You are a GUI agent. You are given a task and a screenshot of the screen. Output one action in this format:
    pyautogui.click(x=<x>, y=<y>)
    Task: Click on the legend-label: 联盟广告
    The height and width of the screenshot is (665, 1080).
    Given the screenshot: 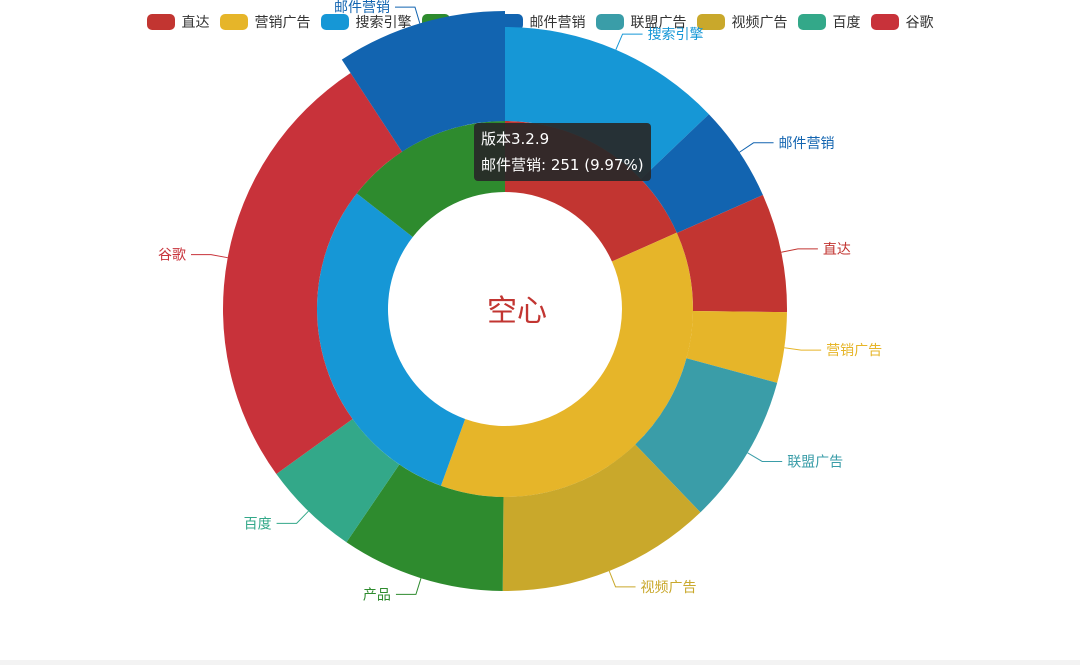 What is the action you would take?
    pyautogui.click(x=658, y=23)
    